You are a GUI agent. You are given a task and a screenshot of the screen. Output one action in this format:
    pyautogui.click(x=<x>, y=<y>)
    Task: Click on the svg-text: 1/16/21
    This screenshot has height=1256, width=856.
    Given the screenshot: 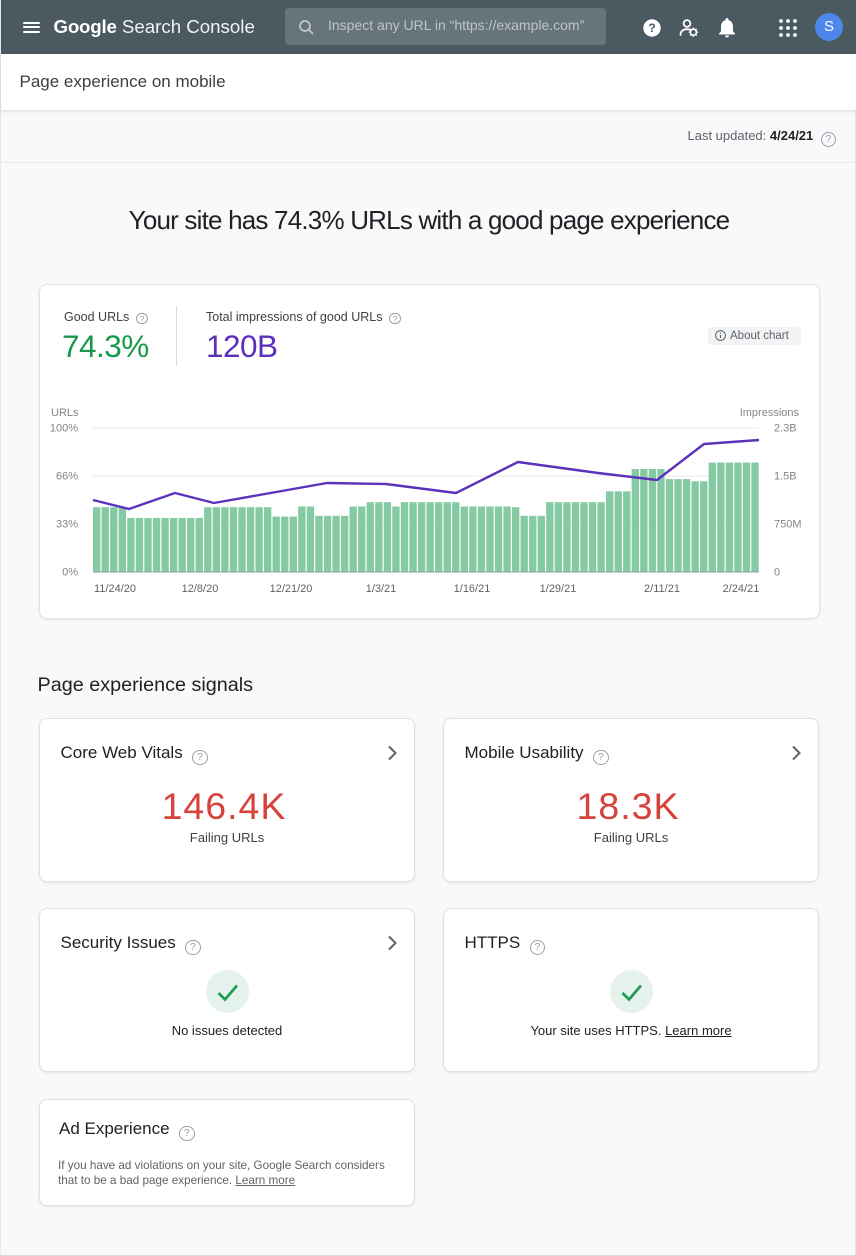 What is the action you would take?
    pyautogui.click(x=472, y=589)
    